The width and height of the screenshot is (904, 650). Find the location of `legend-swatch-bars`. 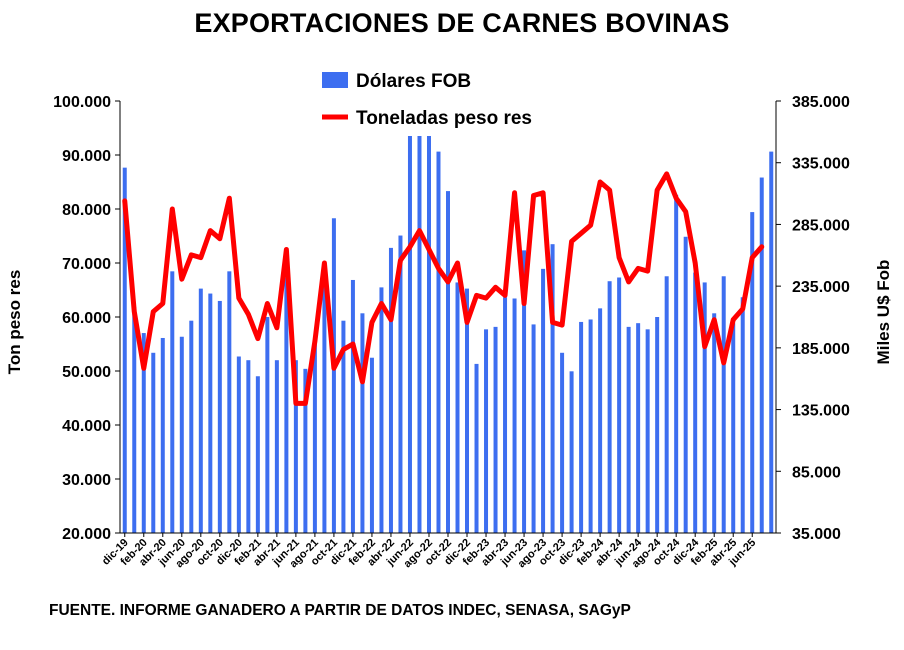

legend-swatch-bars is located at coordinates (335, 80).